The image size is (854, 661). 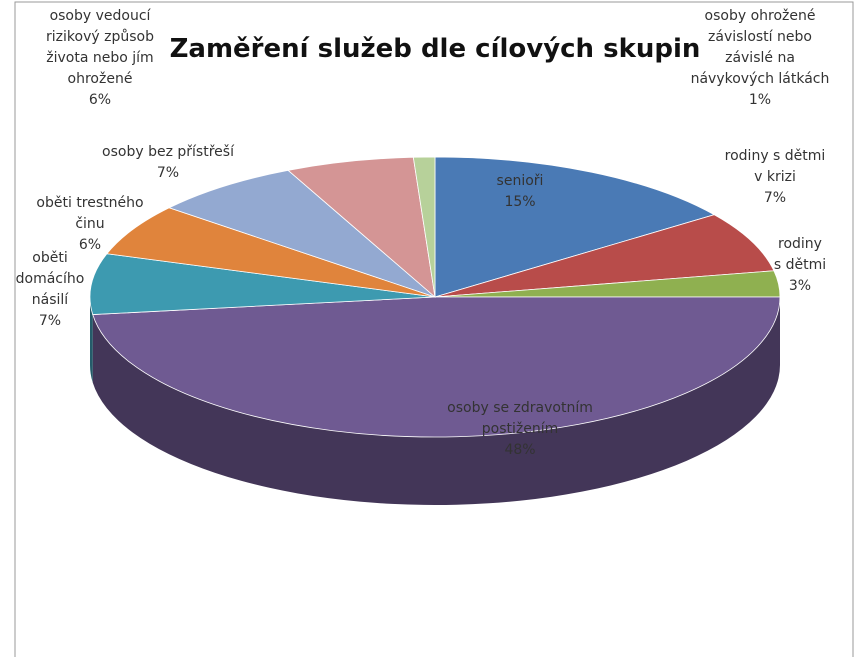 What do you see at coordinates (519, 202) in the screenshot?
I see `slice-value-label: 15%` at bounding box center [519, 202].